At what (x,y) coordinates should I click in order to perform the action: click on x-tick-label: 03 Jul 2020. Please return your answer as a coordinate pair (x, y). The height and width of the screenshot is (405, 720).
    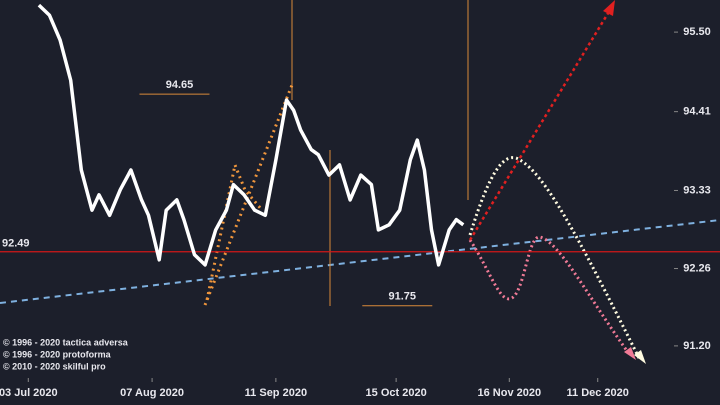
    Looking at the image, I should click on (29, 393).